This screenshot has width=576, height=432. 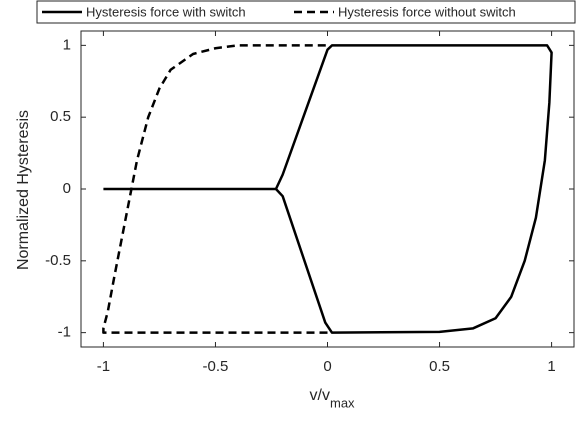 I want to click on y-tick-label: 0, so click(x=67, y=188).